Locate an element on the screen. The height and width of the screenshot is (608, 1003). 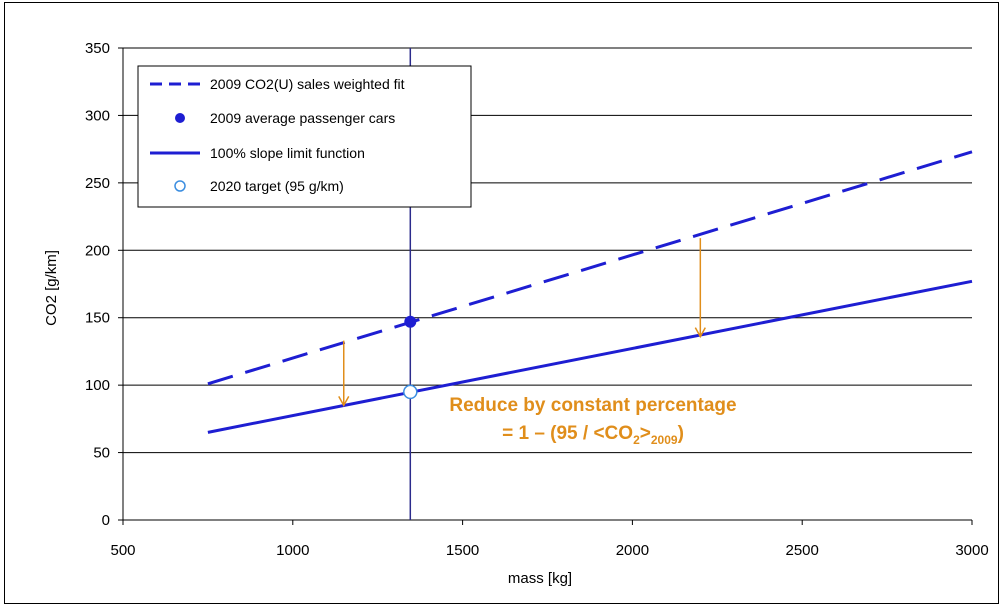
x-tick-label-500: 500 is located at coordinates (122, 550).